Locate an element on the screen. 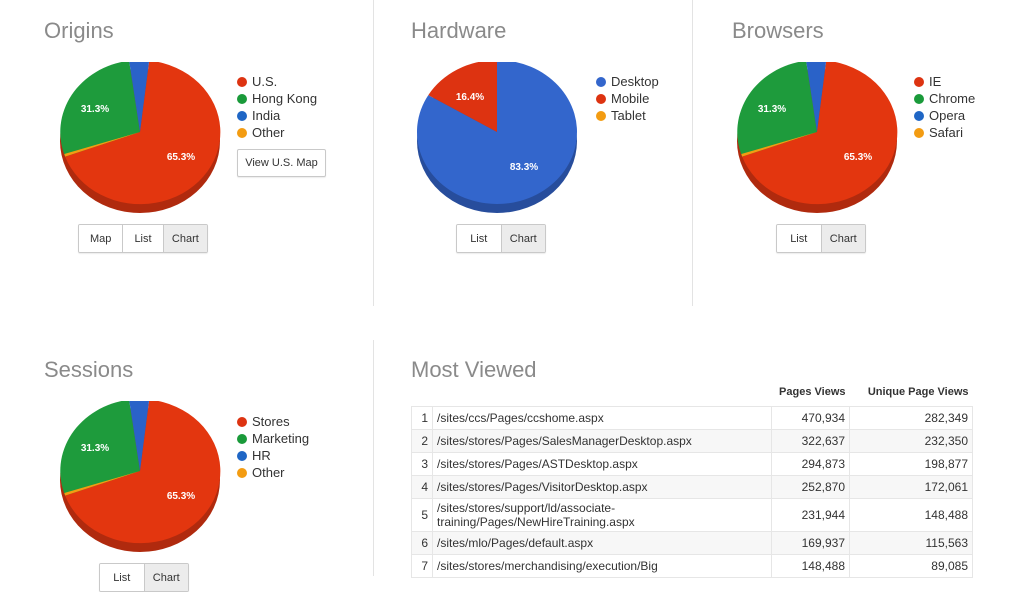 This screenshot has height=592, width=1024. col-unique-views-header: Unique Page Views is located at coordinates (918, 392).